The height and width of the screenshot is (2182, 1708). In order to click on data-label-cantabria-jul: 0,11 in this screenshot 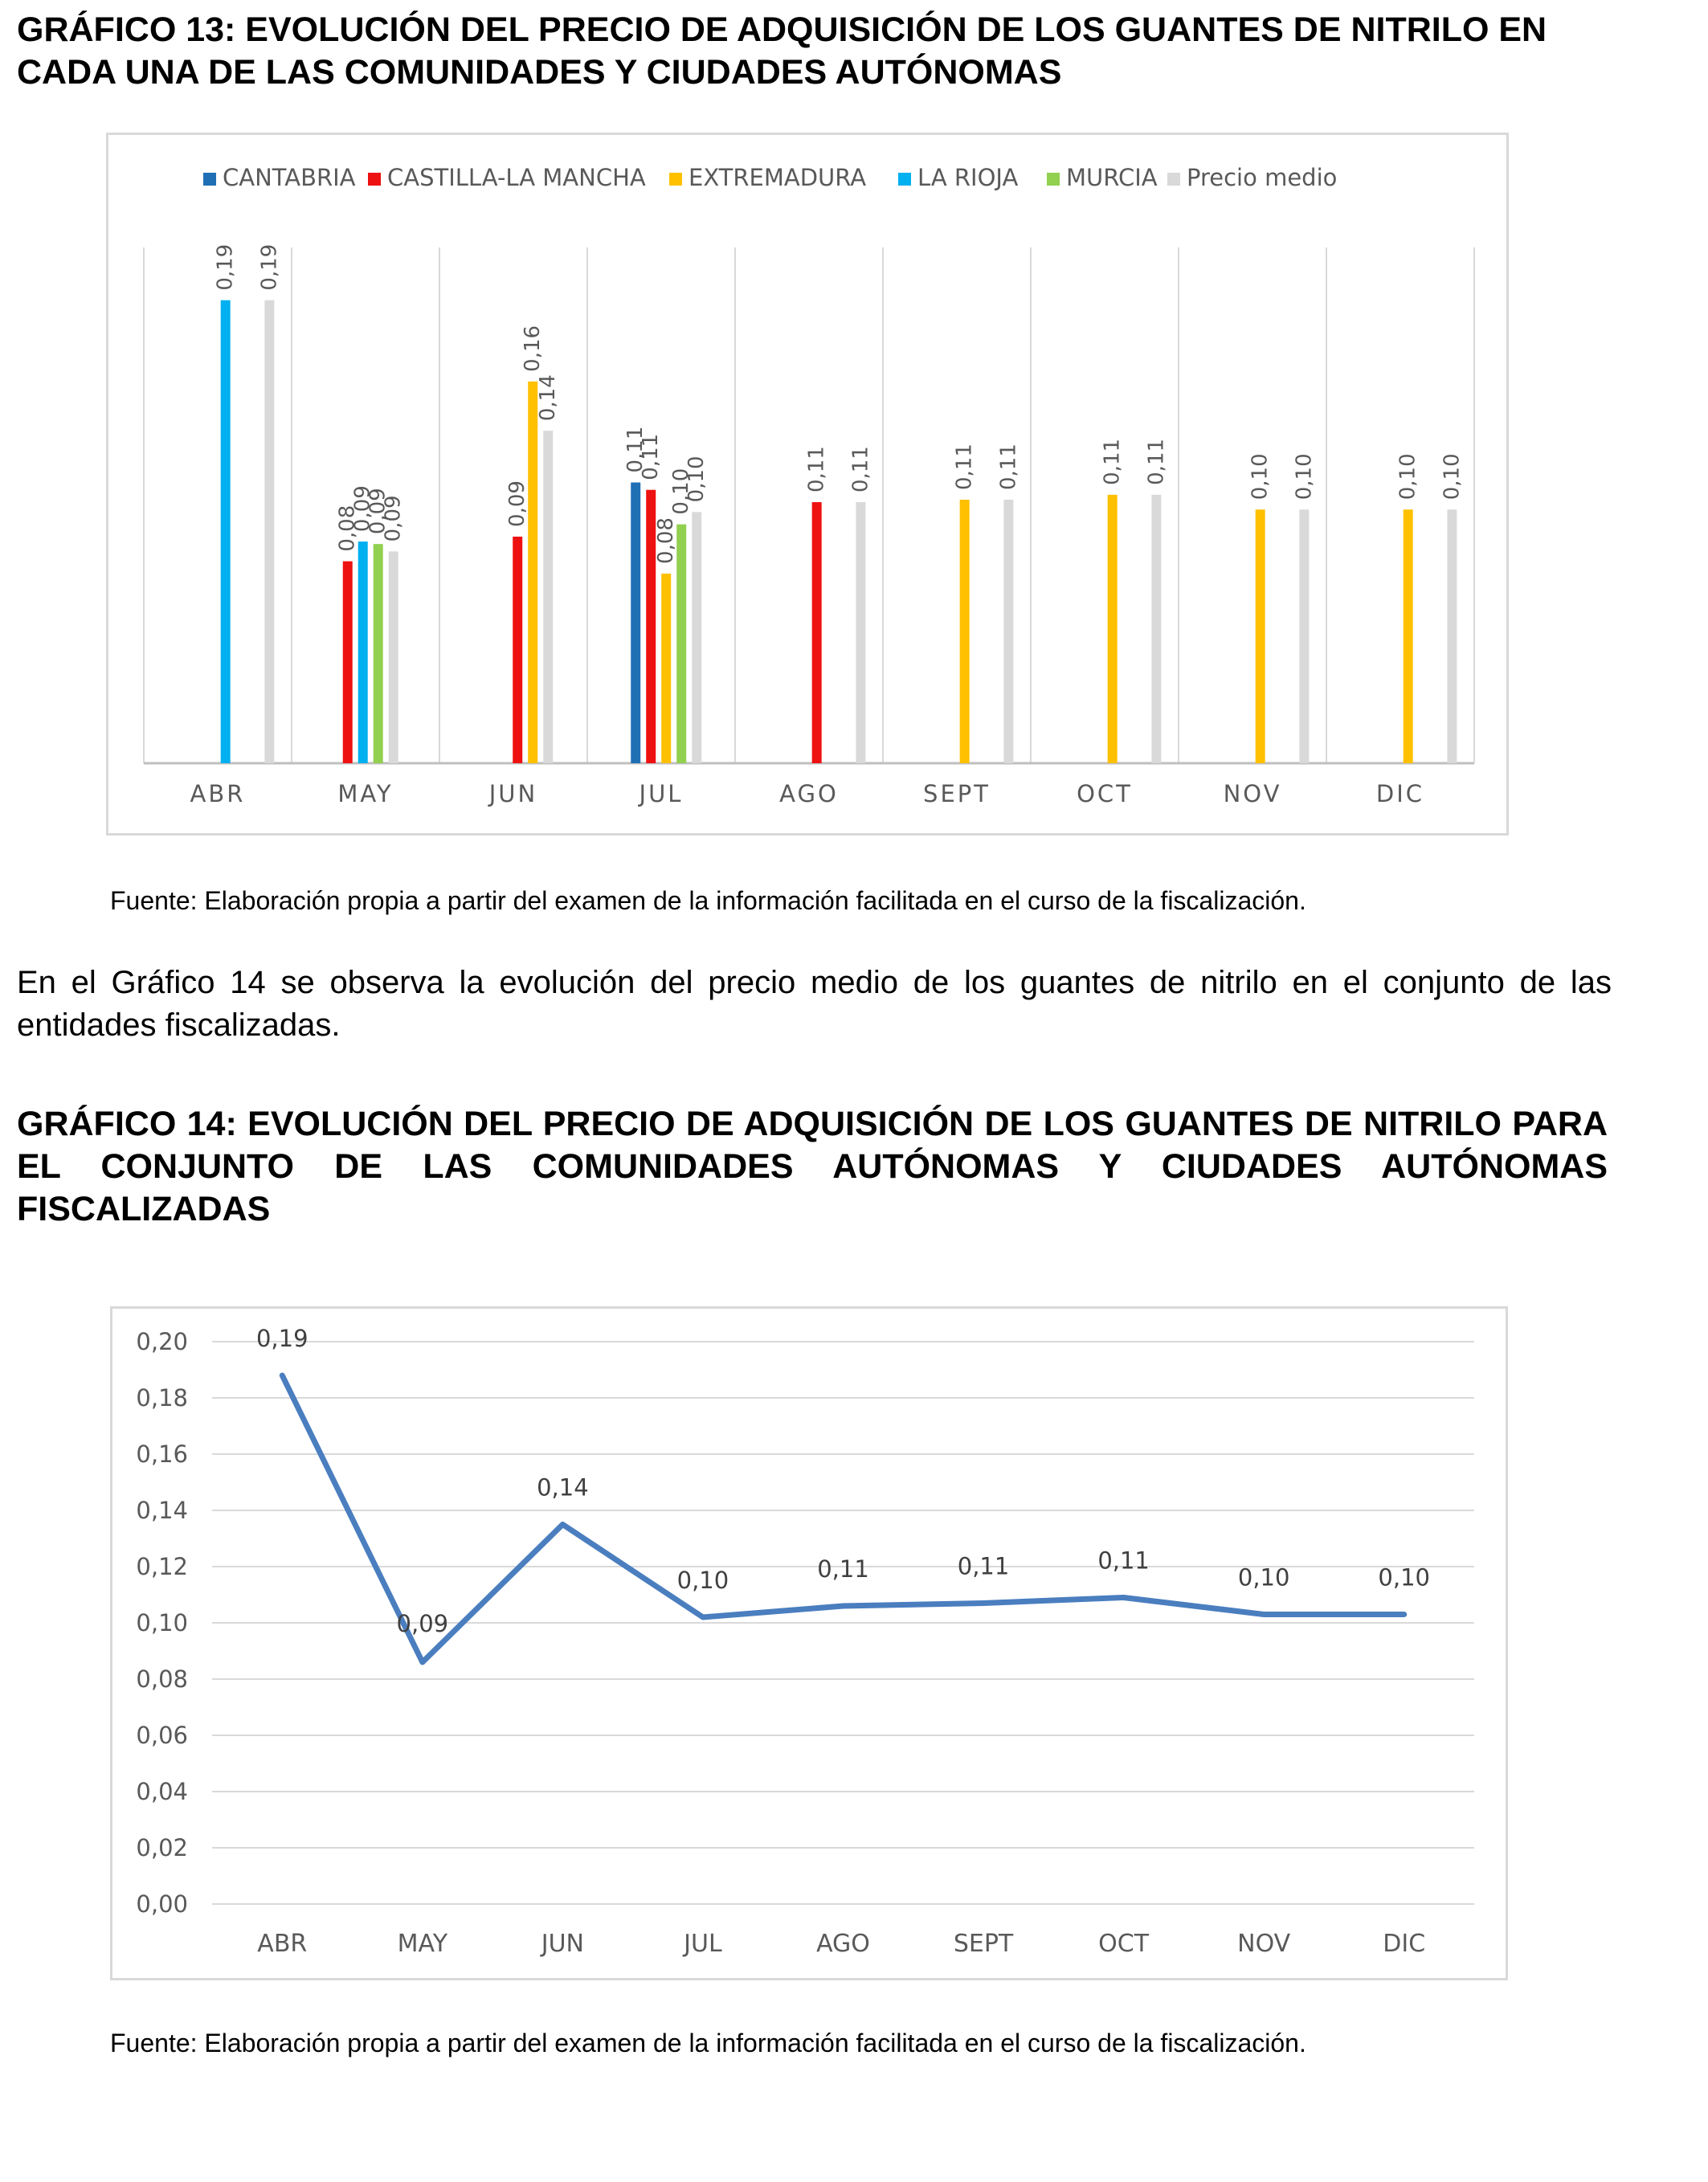, I will do `click(635, 450)`.